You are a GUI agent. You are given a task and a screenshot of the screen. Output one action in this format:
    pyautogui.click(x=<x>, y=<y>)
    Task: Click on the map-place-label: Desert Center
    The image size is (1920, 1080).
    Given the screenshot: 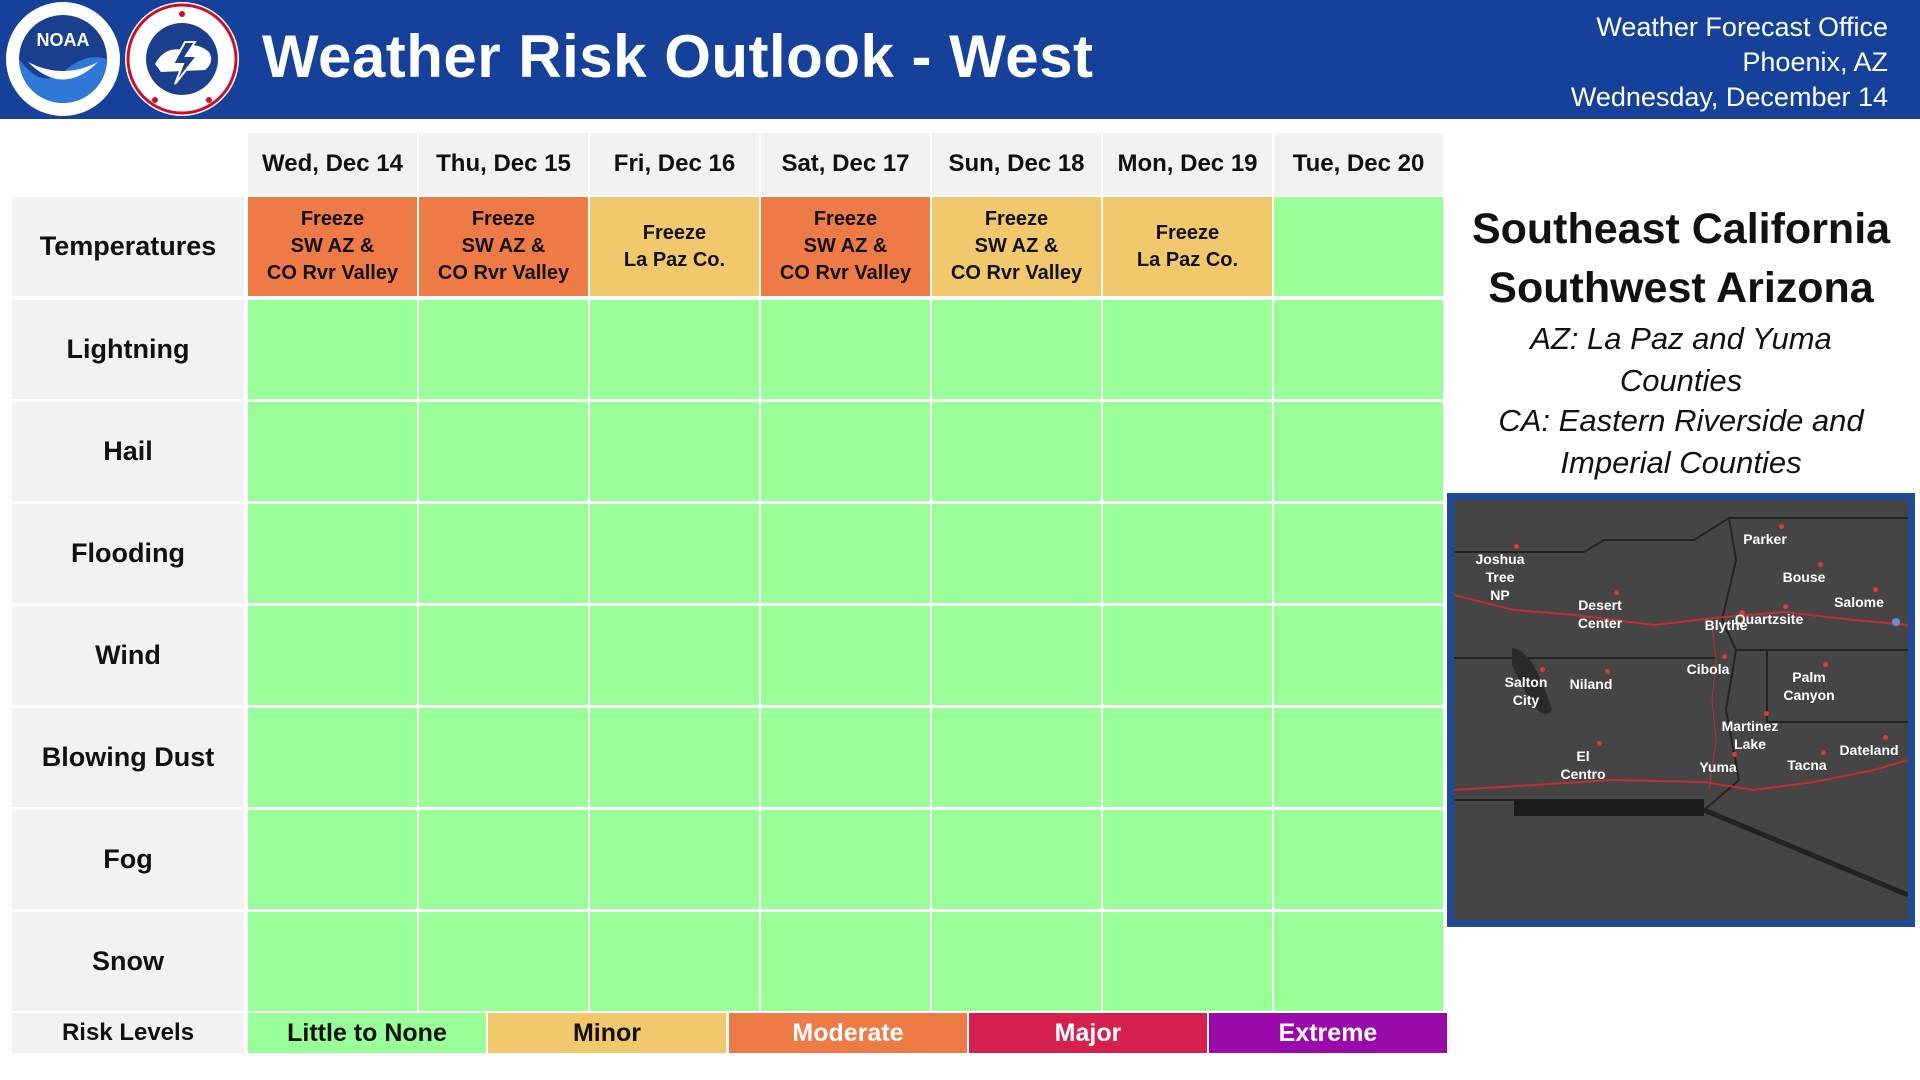 What is the action you would take?
    pyautogui.click(x=1600, y=614)
    